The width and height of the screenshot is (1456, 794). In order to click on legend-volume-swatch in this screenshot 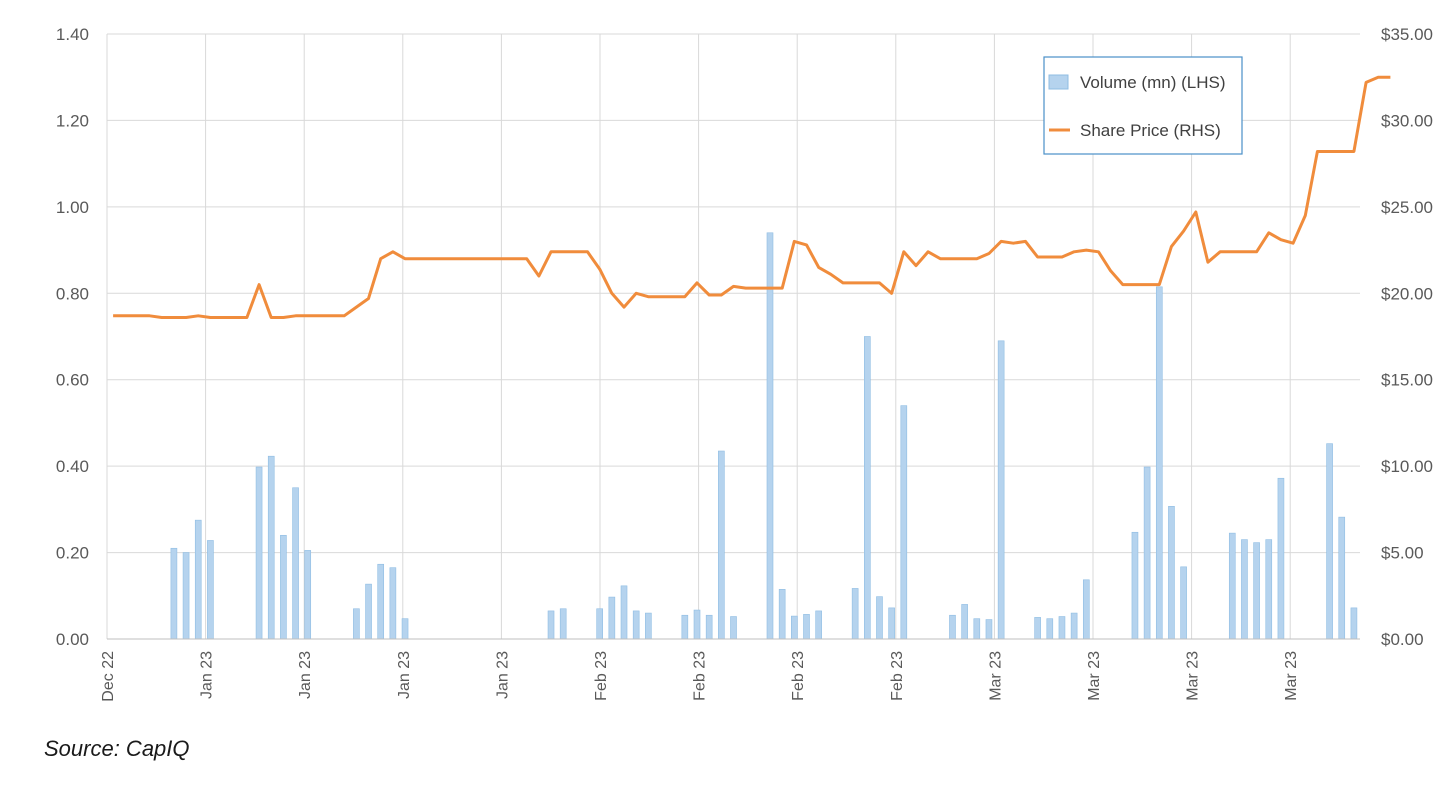, I will do `click(1058, 82)`.